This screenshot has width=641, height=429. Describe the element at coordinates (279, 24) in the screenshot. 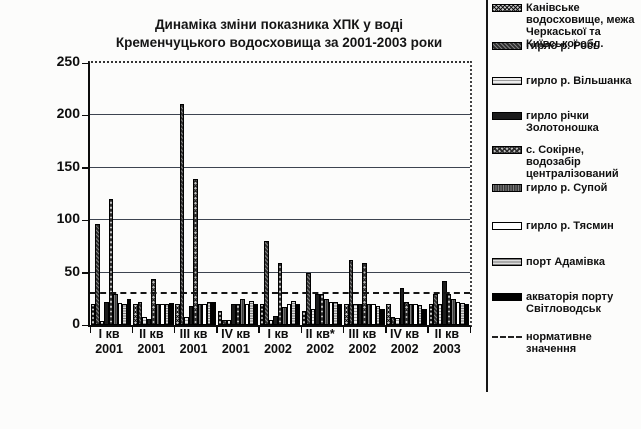

I see `chart-title-line1: Динаміка зміни показника ХПК у воді` at that location.